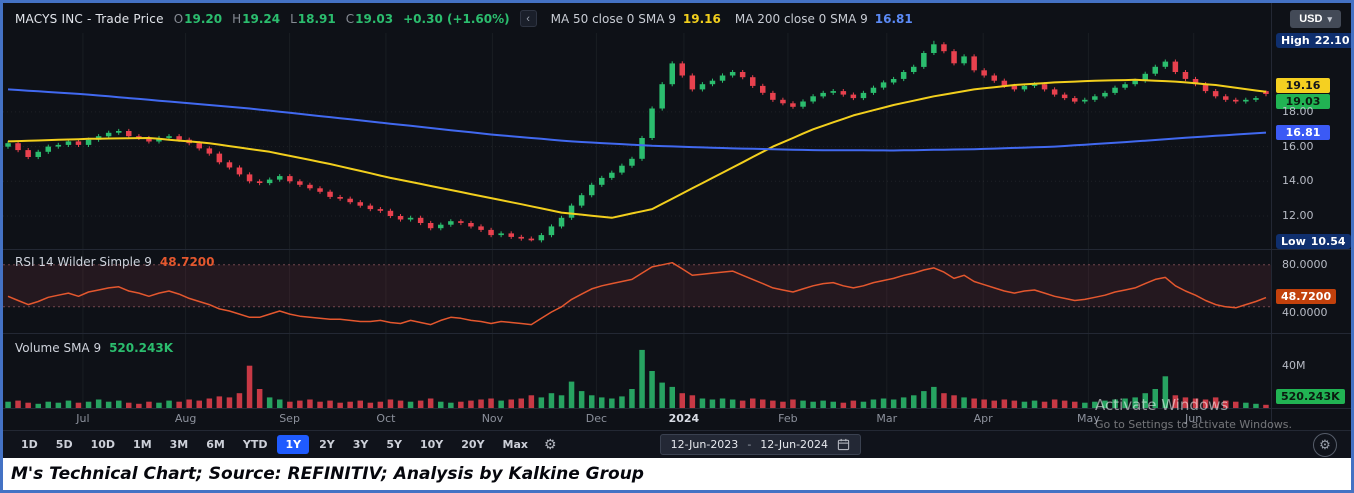 The height and width of the screenshot is (493, 1354). Describe the element at coordinates (1332, 40) in the screenshot. I see `high-badge-value: 22.10` at that location.